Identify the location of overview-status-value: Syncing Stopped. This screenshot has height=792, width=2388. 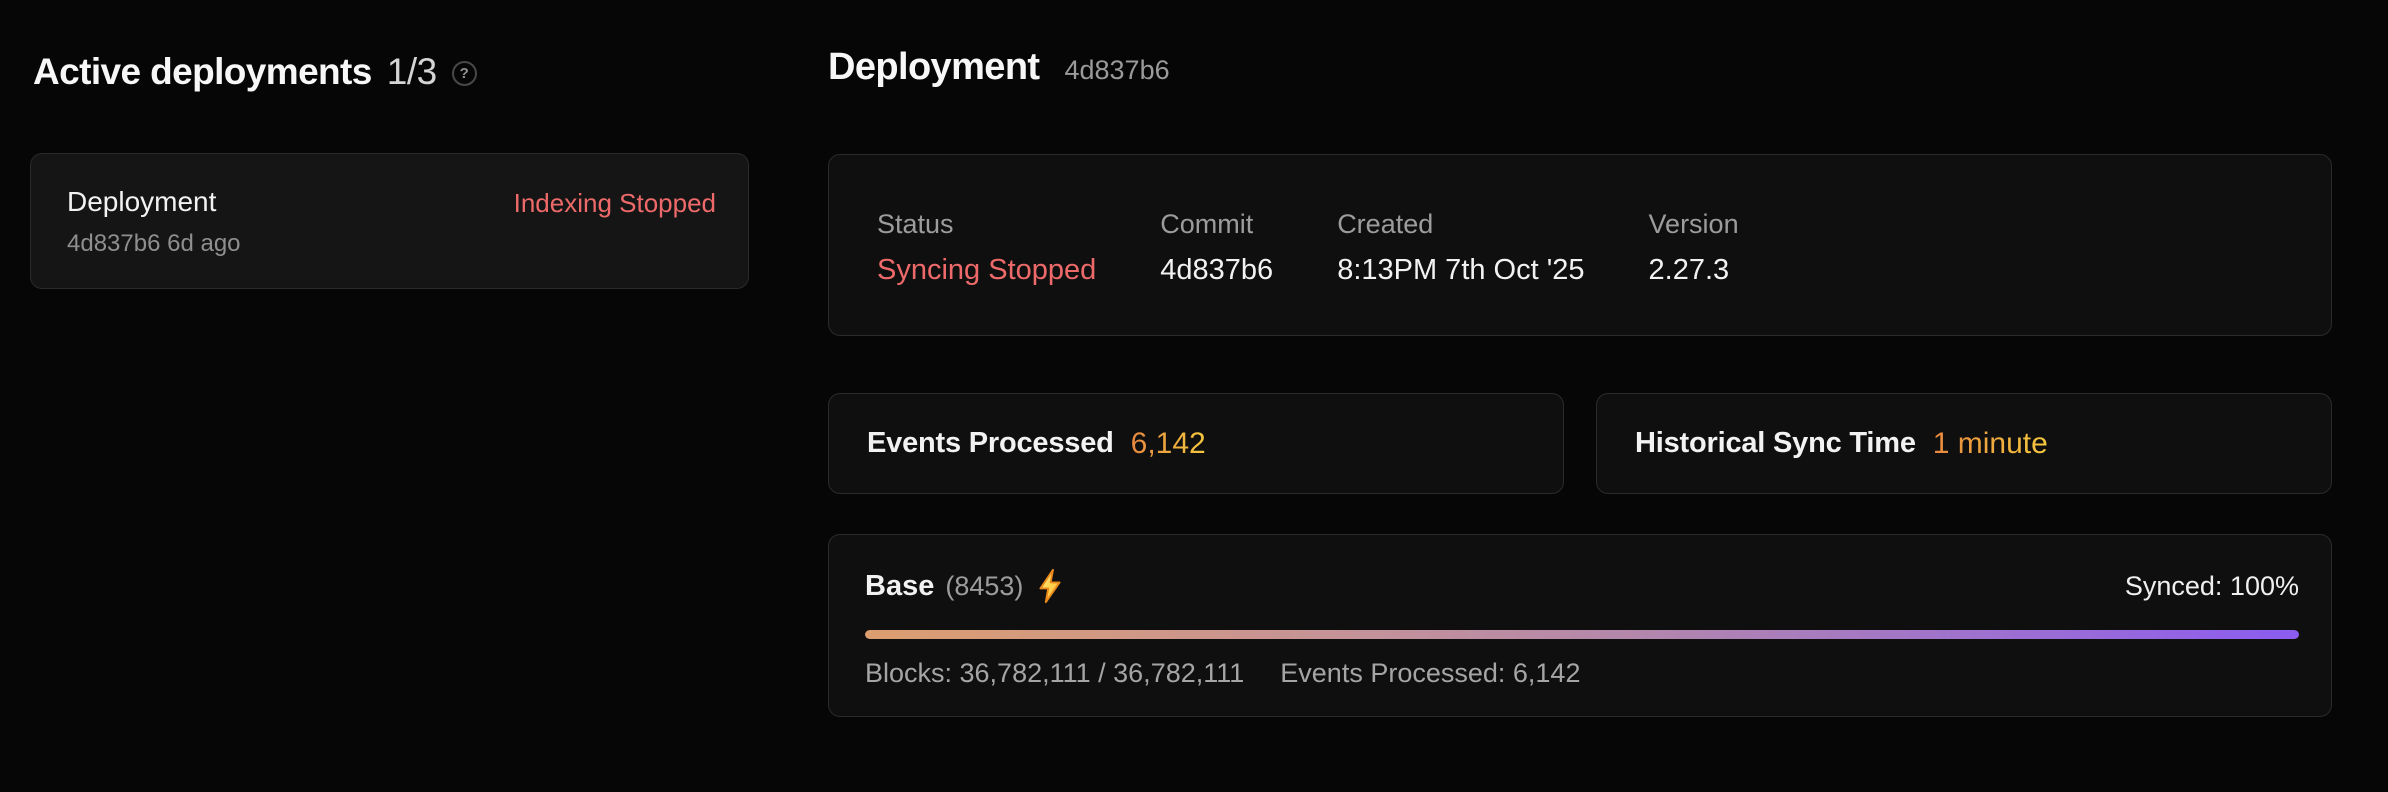
(987, 270).